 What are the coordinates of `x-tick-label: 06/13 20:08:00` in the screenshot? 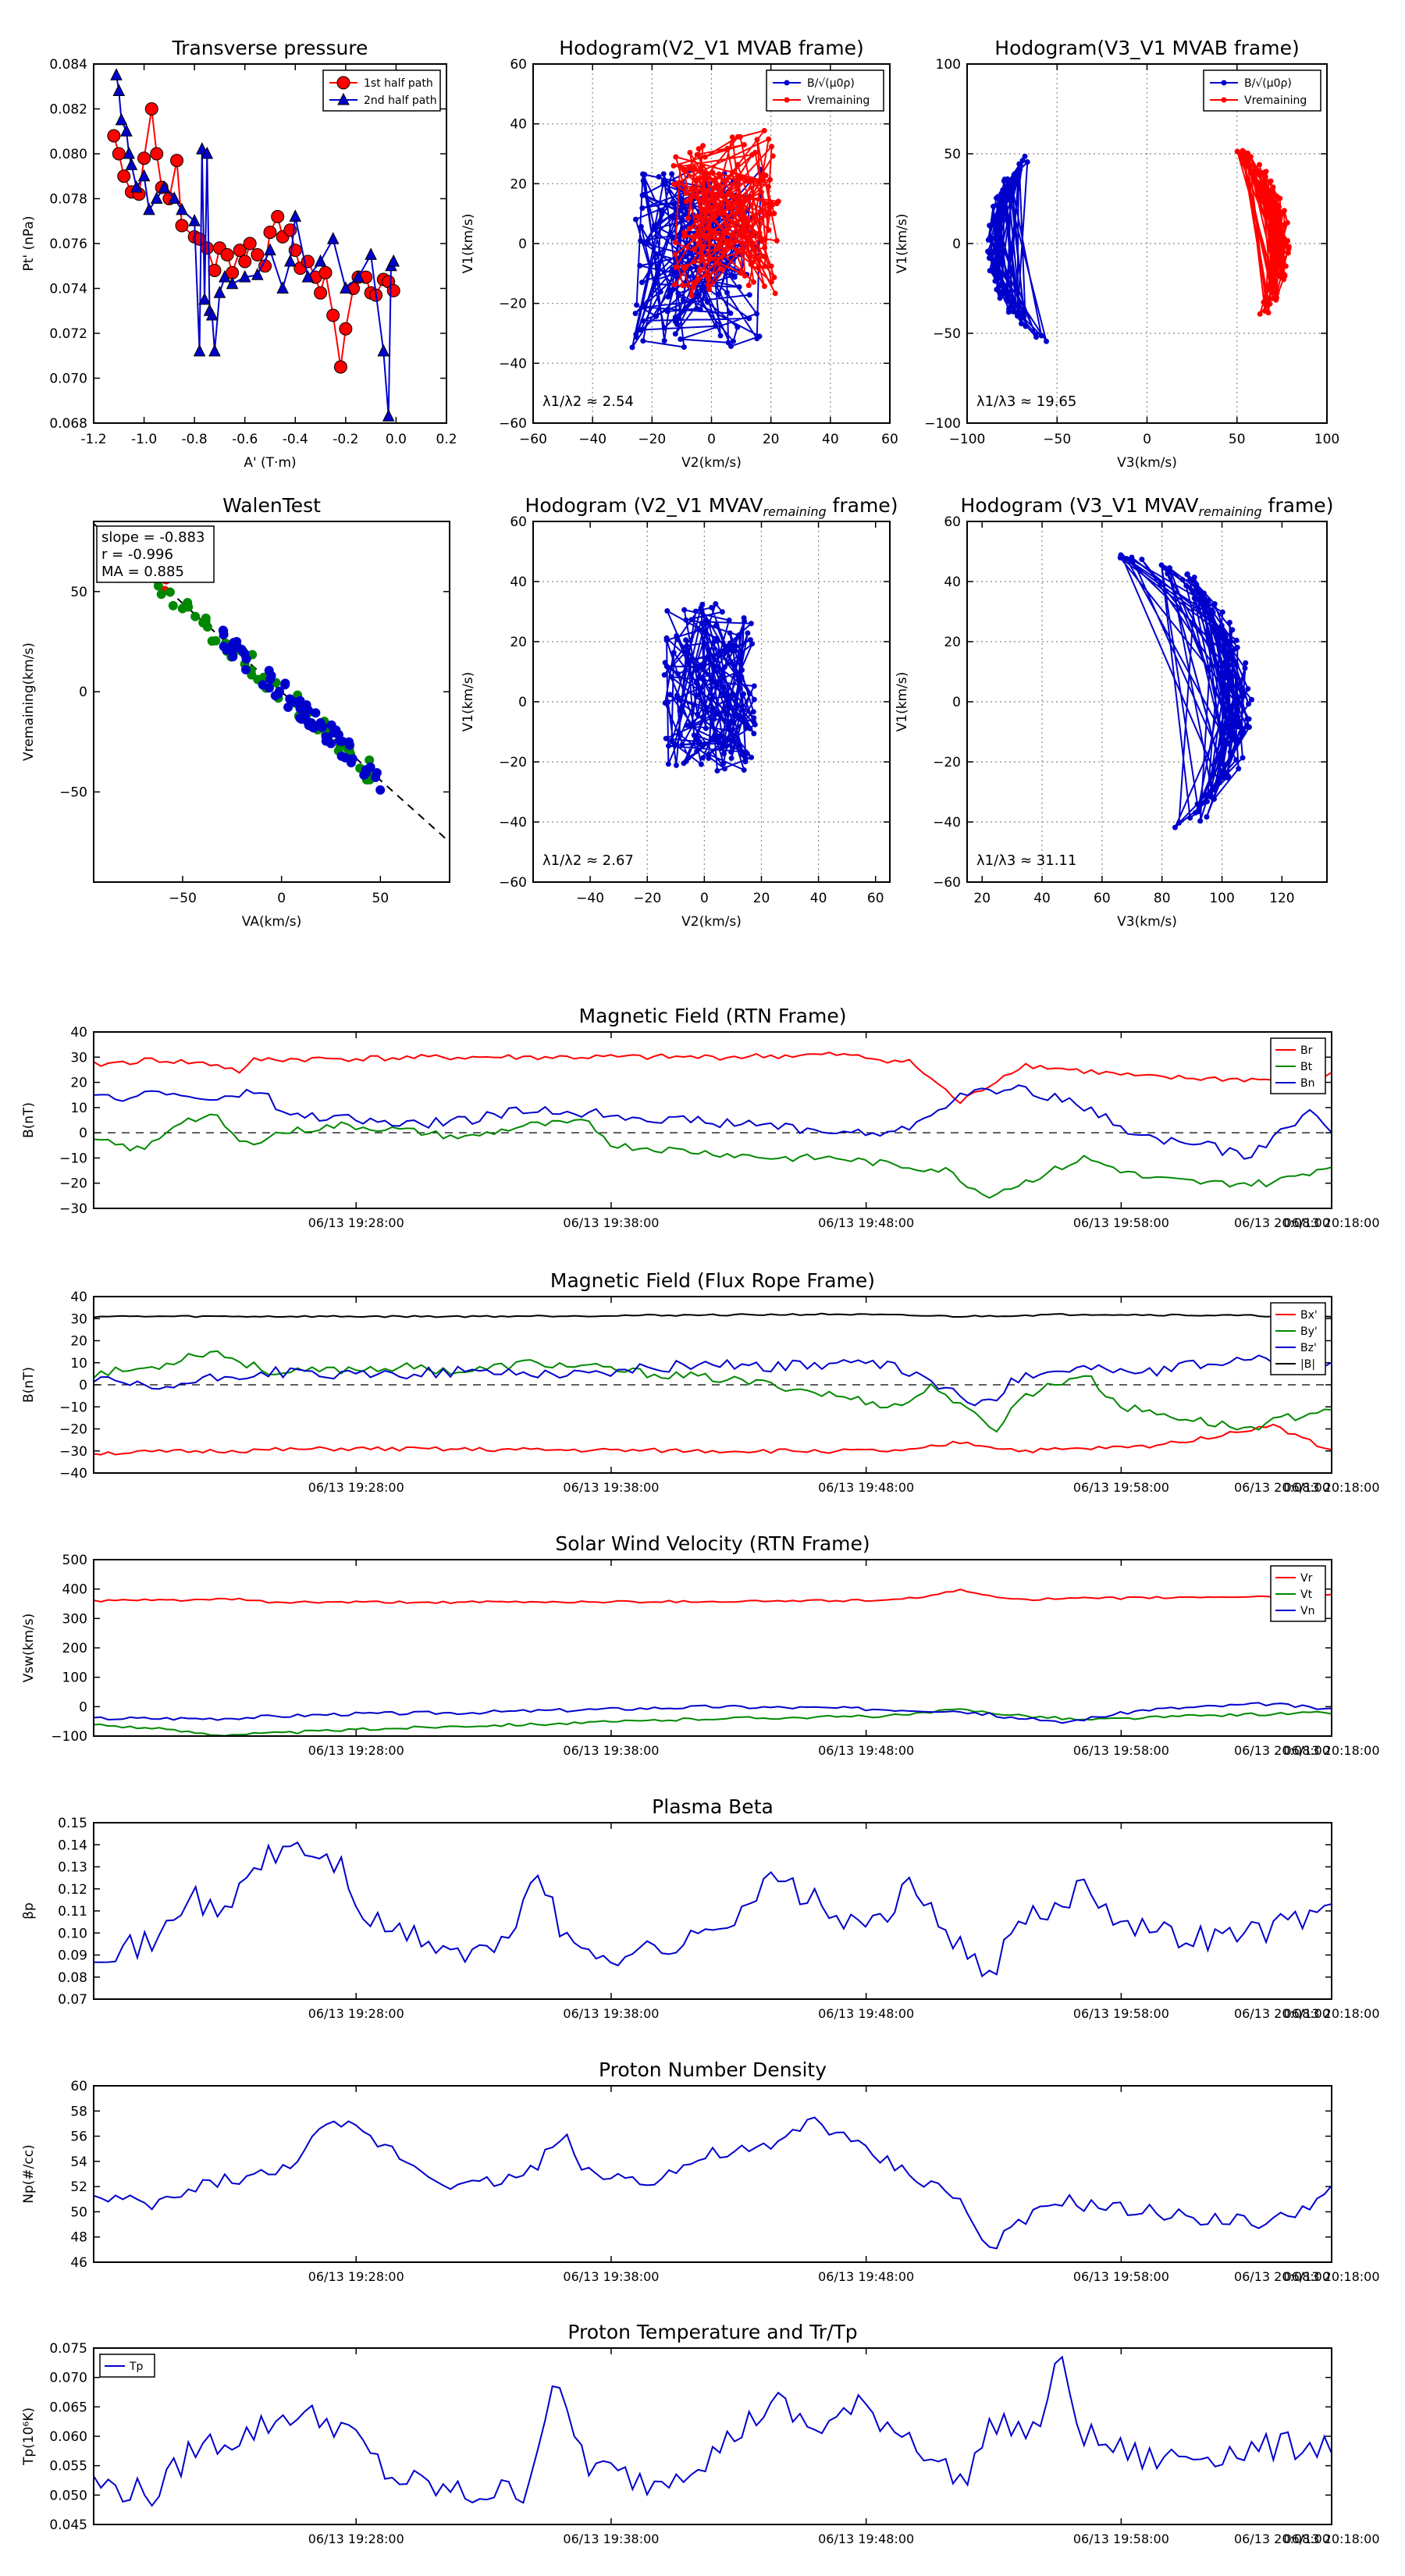 It's located at (1282, 2276).